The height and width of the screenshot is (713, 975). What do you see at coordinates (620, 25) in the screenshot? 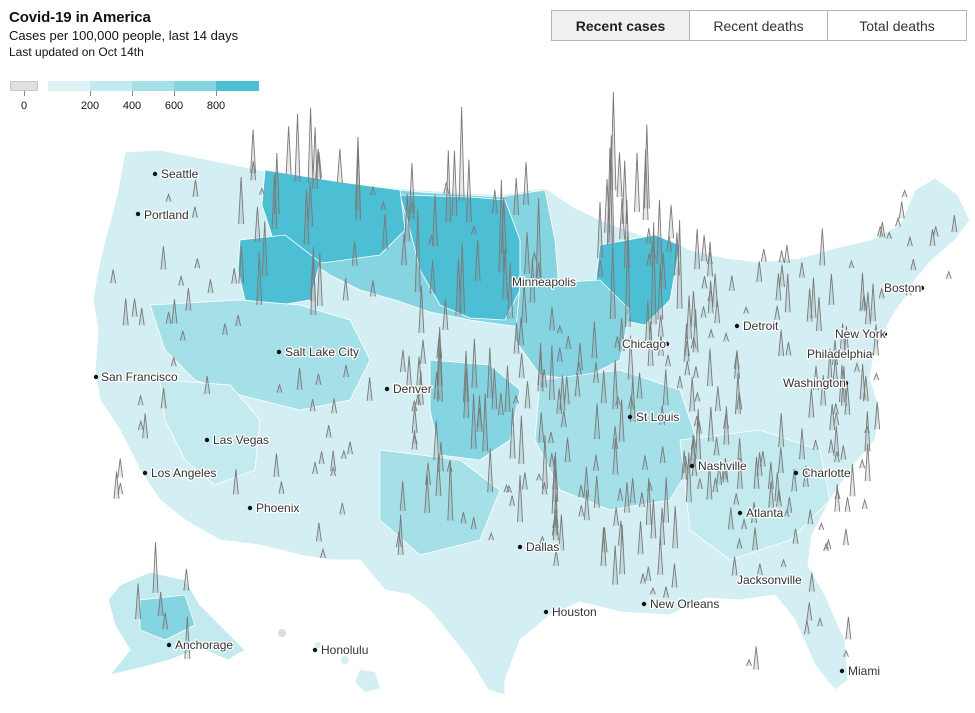
I see `tab-recent-cases: Recent cases` at bounding box center [620, 25].